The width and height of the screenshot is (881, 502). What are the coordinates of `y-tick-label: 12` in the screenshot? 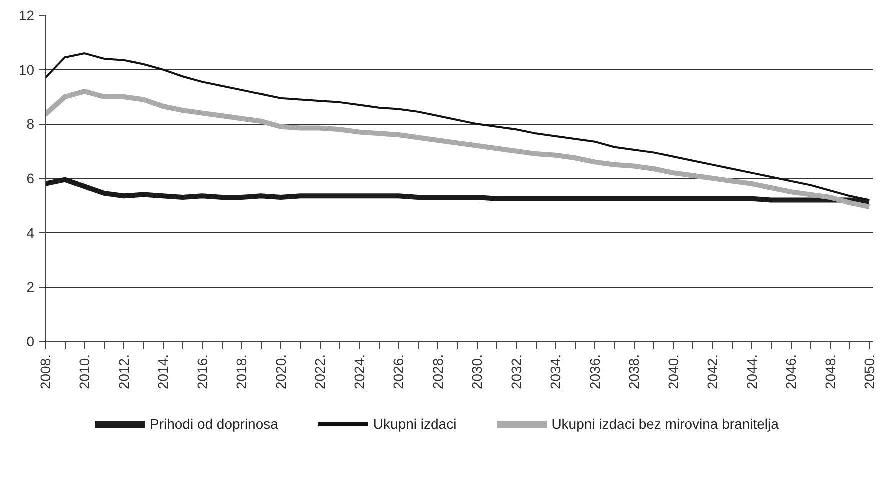 It's located at (26, 16).